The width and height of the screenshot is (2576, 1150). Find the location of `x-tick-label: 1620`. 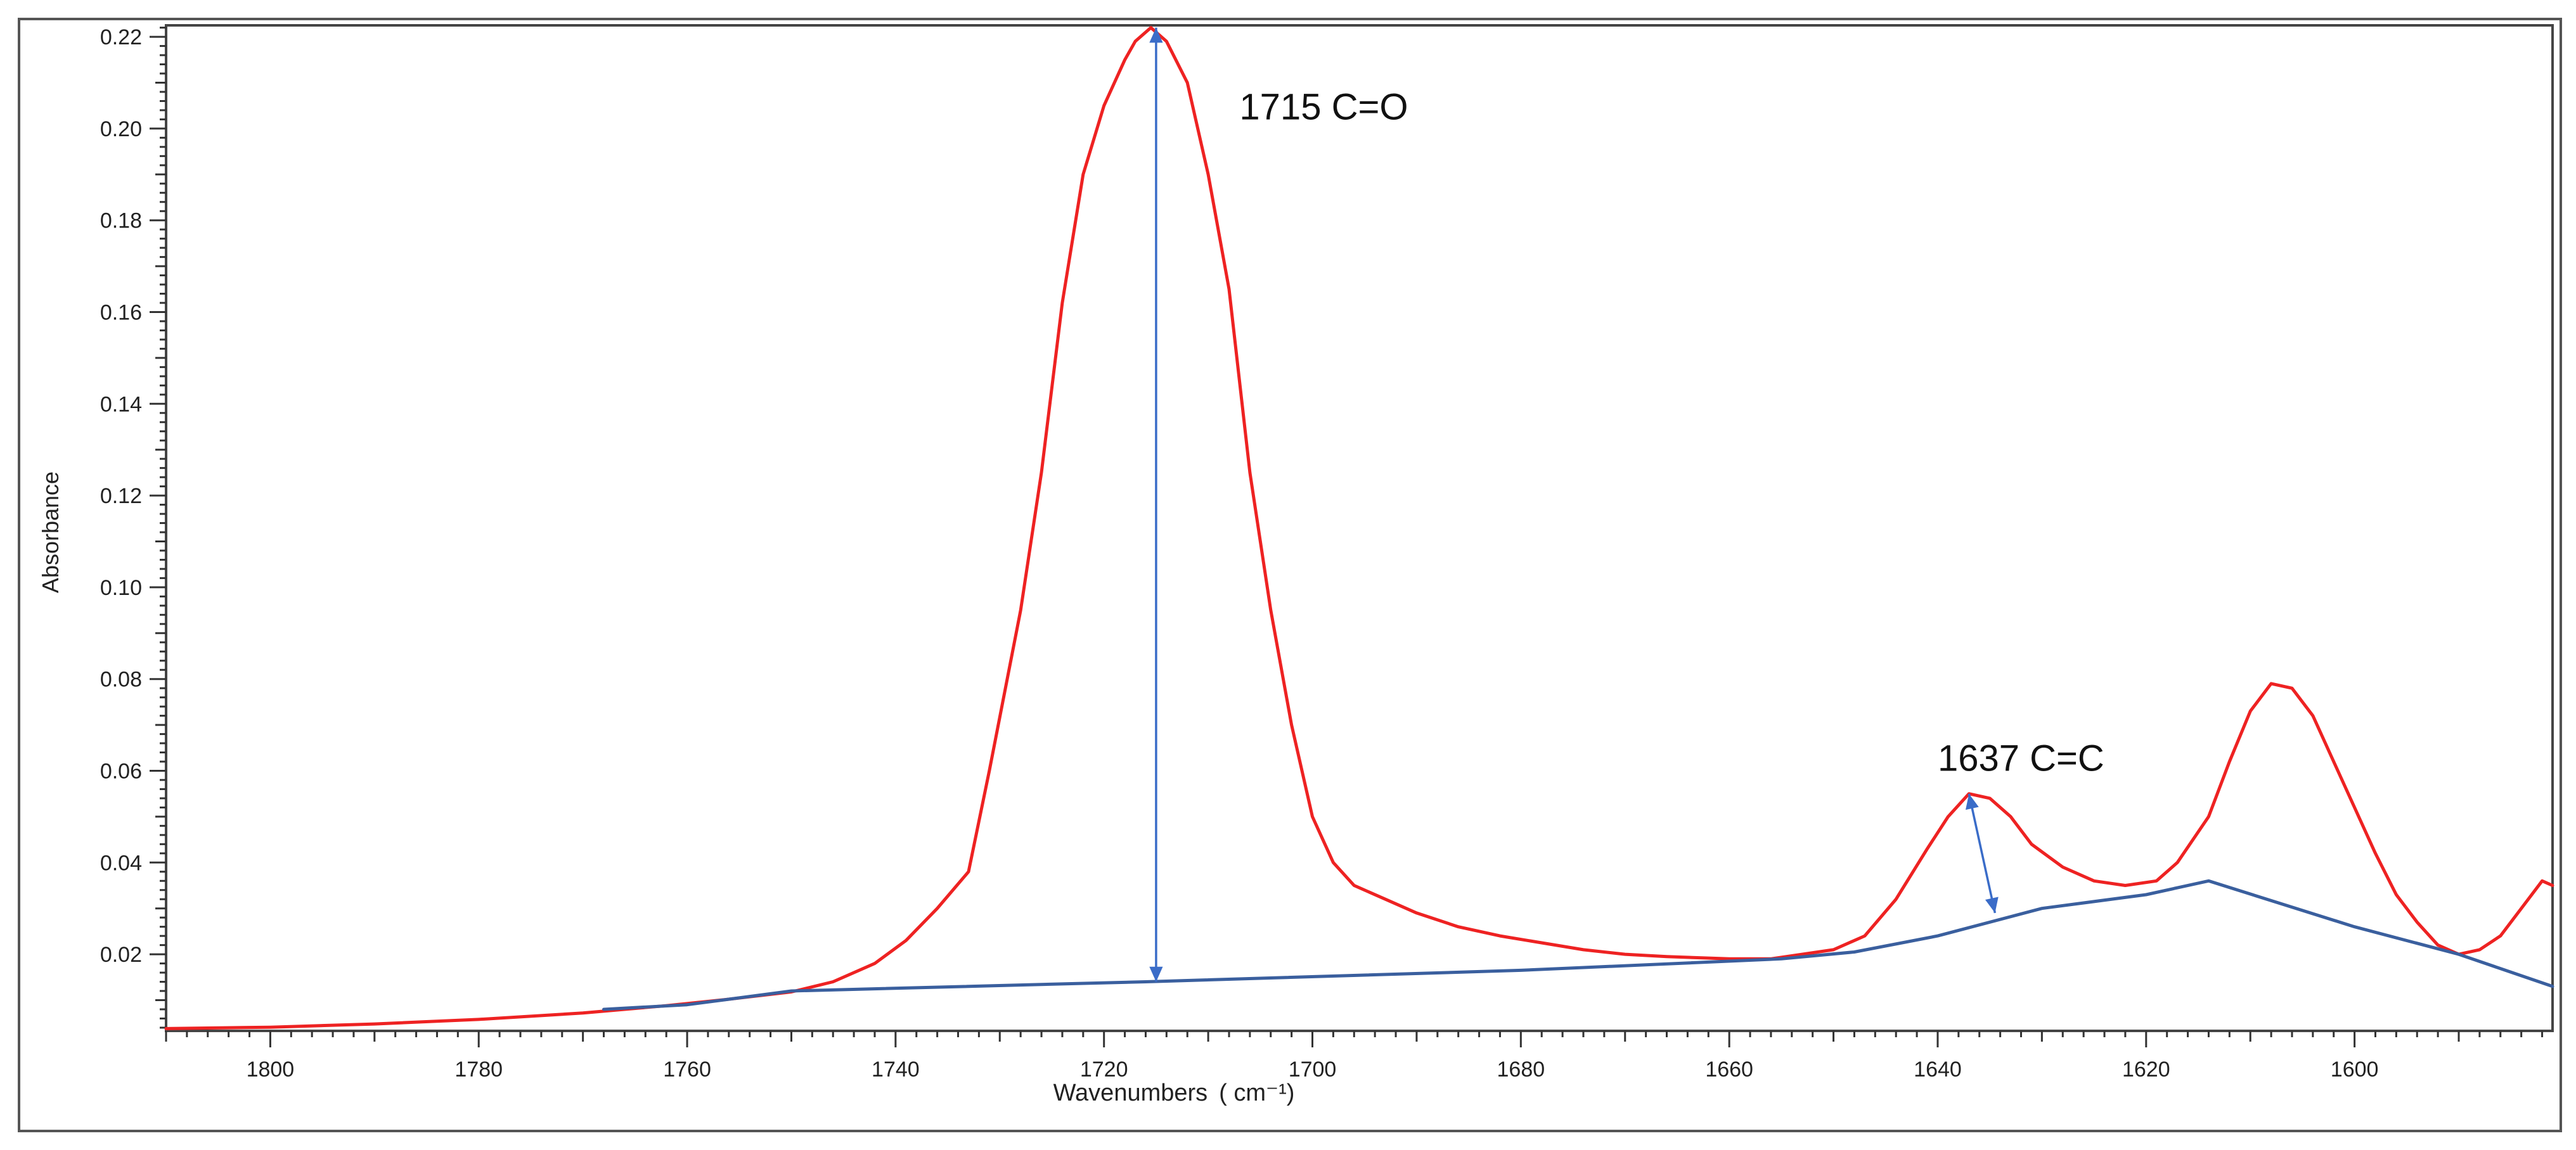

x-tick-label: 1620 is located at coordinates (2146, 1069).